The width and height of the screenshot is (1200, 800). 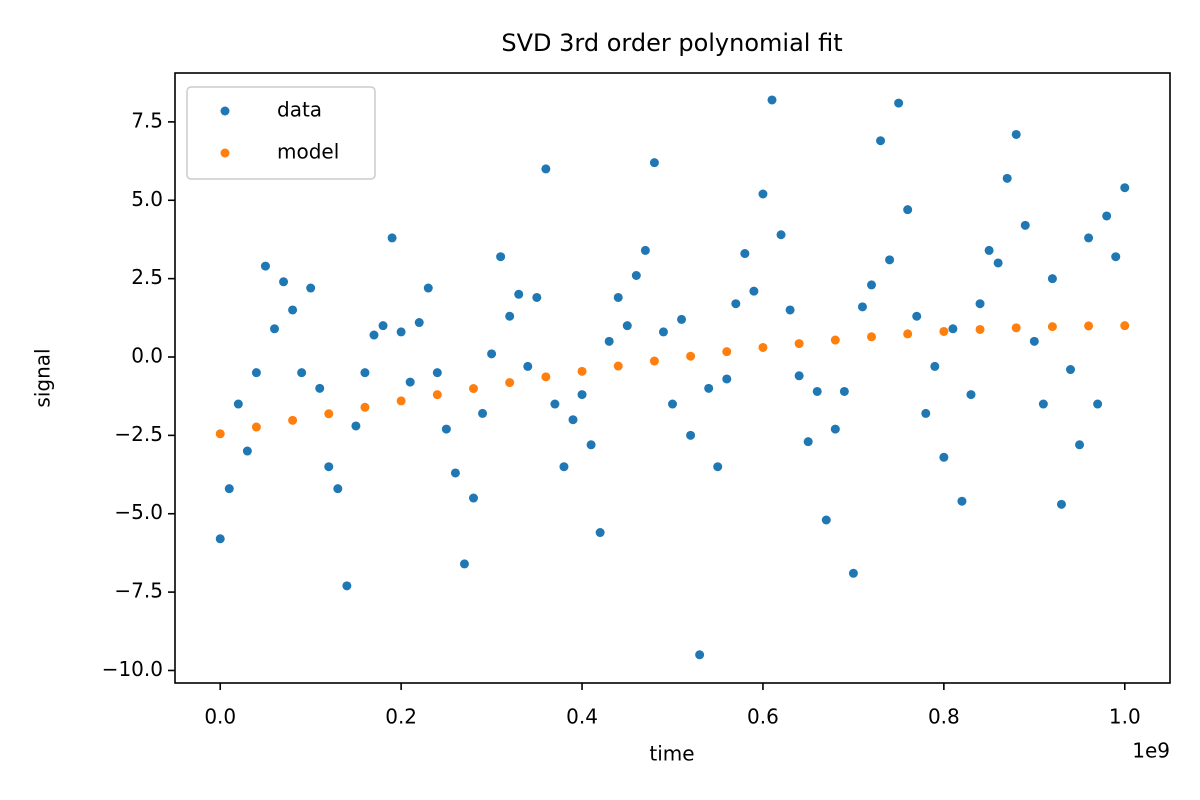 What do you see at coordinates (1125, 717) in the screenshot?
I see `x-tick-label: 1.0` at bounding box center [1125, 717].